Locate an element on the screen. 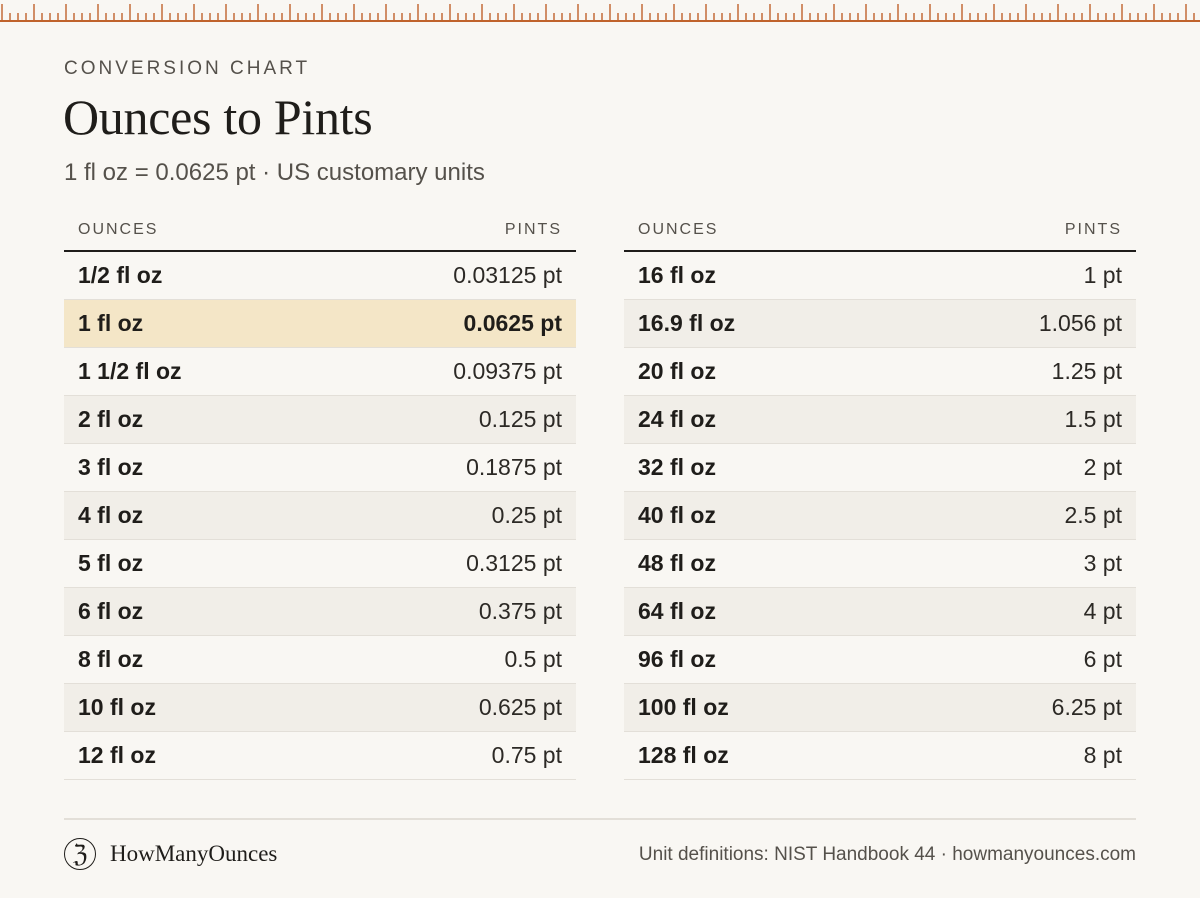 This screenshot has height=898, width=1200. ounces-cell: 20 fl oz is located at coordinates (677, 371).